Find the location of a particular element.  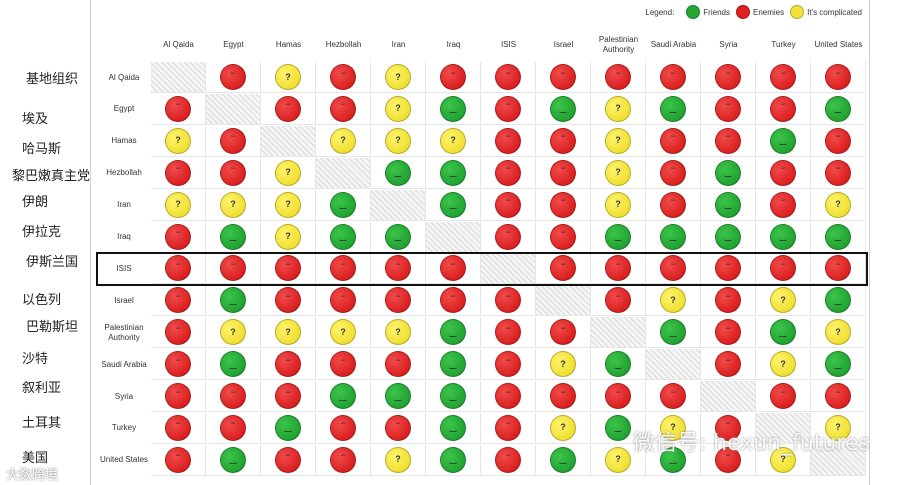

legend-item-friend: Friends is located at coordinates (708, 12).